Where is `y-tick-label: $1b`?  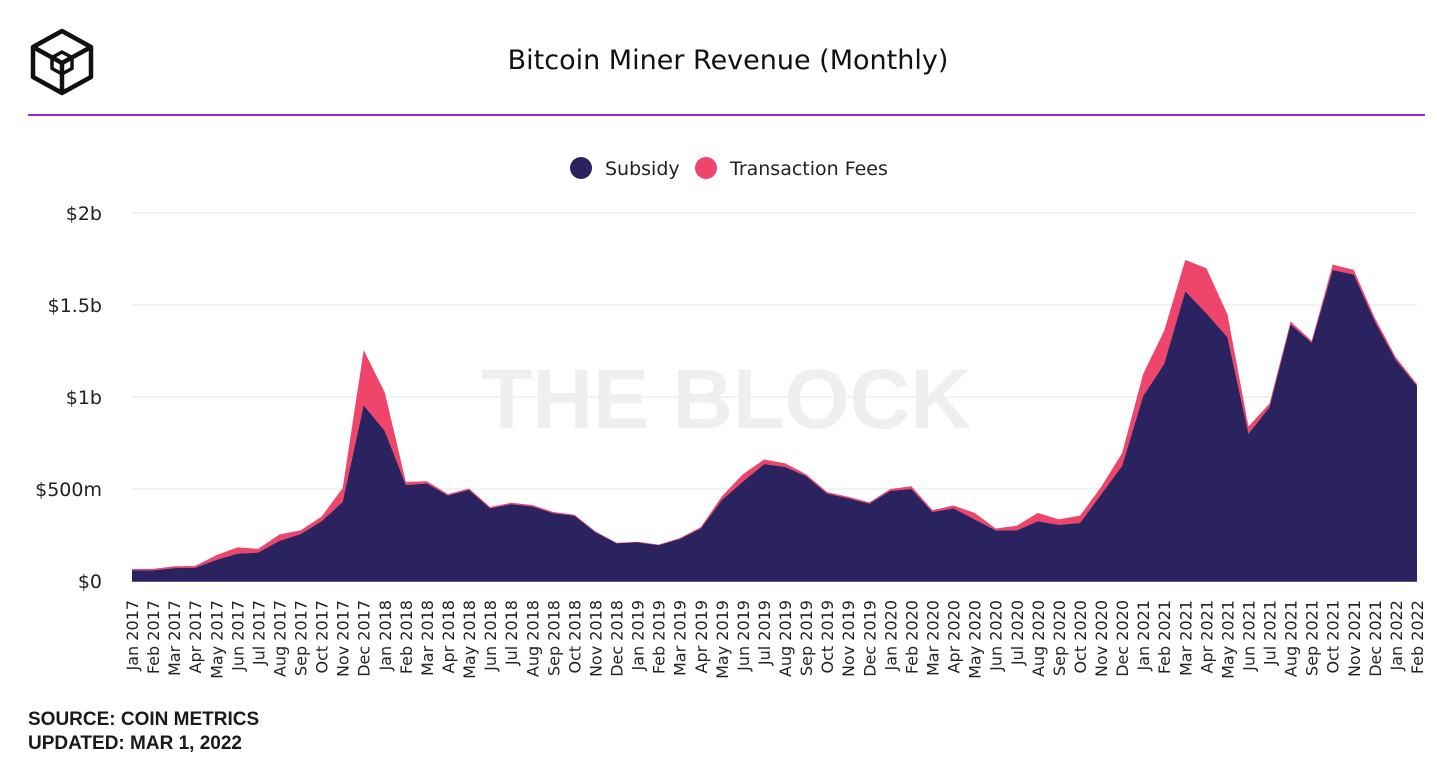
y-tick-label: $1b is located at coordinates (84, 398).